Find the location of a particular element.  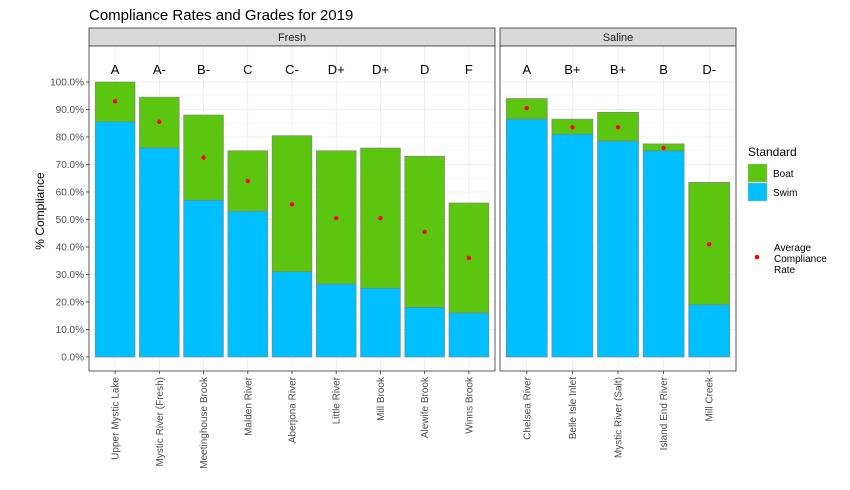

legend-key-boat is located at coordinates (757, 173).